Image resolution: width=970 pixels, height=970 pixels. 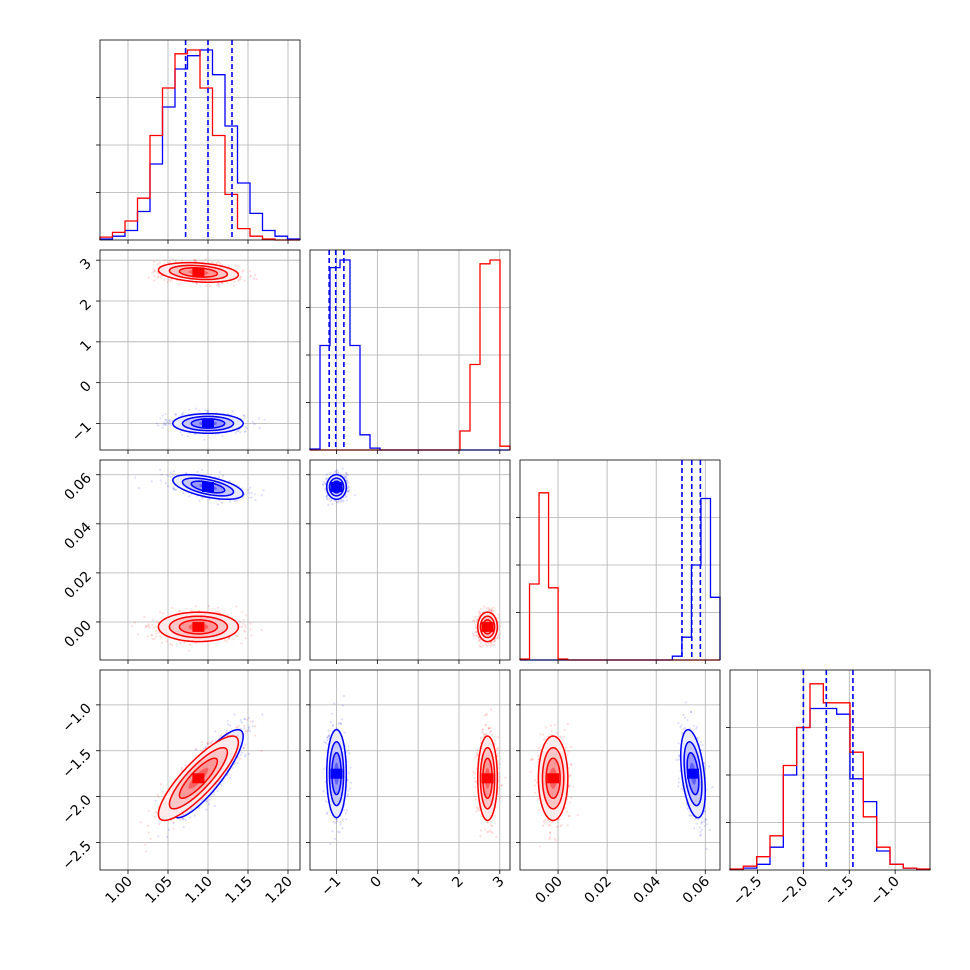 What do you see at coordinates (77, 535) in the screenshot?
I see `y-tick-label: 0.04` at bounding box center [77, 535].